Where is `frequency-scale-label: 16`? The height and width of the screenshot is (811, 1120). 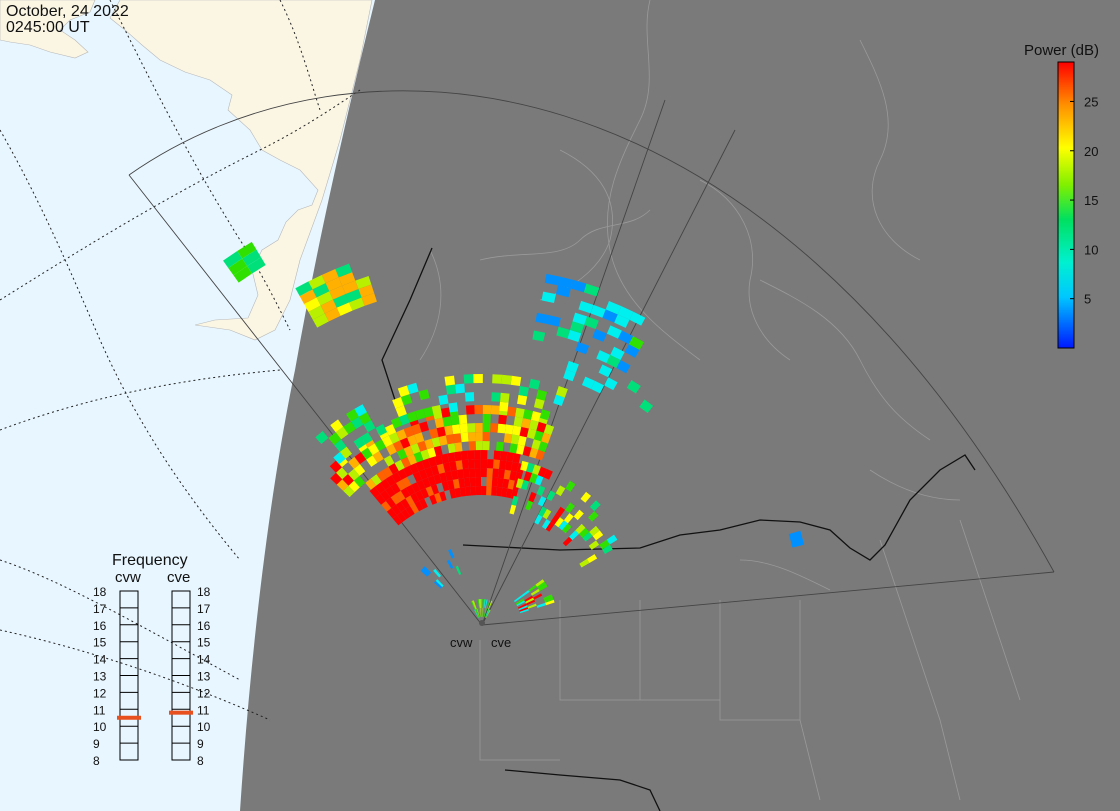
frequency-scale-label: 16 is located at coordinates (100, 626).